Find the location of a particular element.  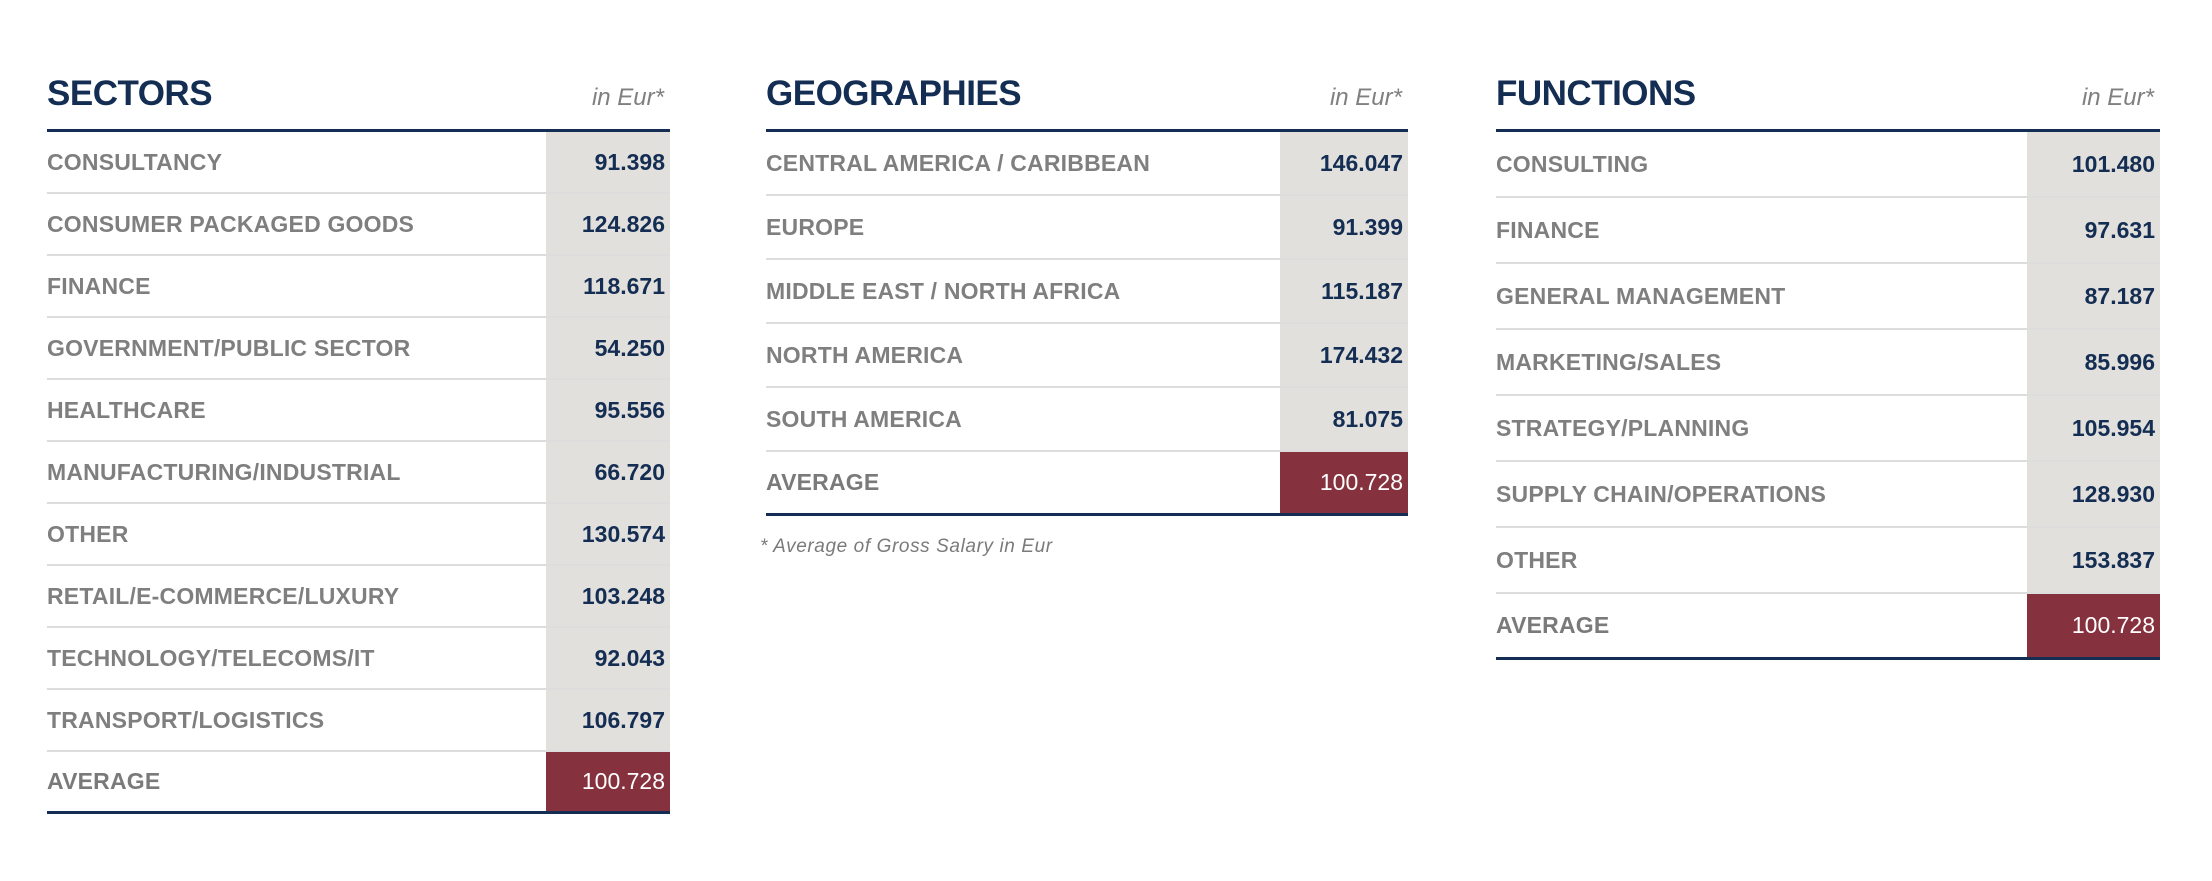

row-label: MIDDLE EAST / NORTH AFRICA is located at coordinates (943, 290).